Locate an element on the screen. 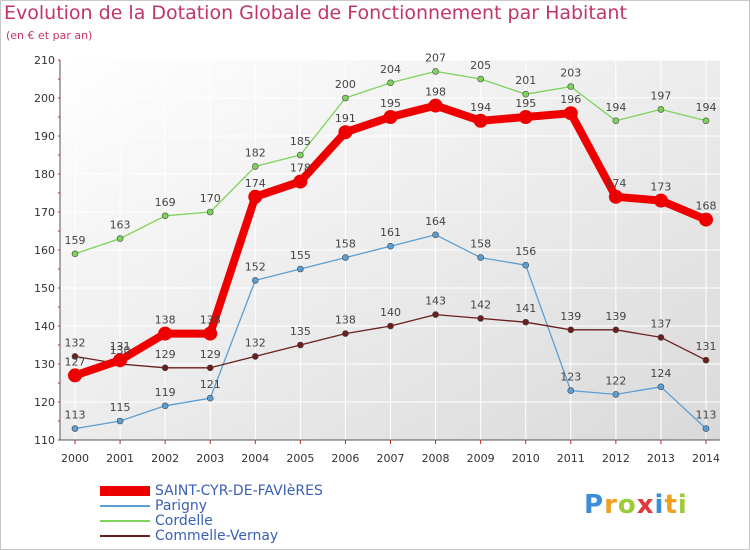  x-tick-label: 2001 is located at coordinates (120, 458).